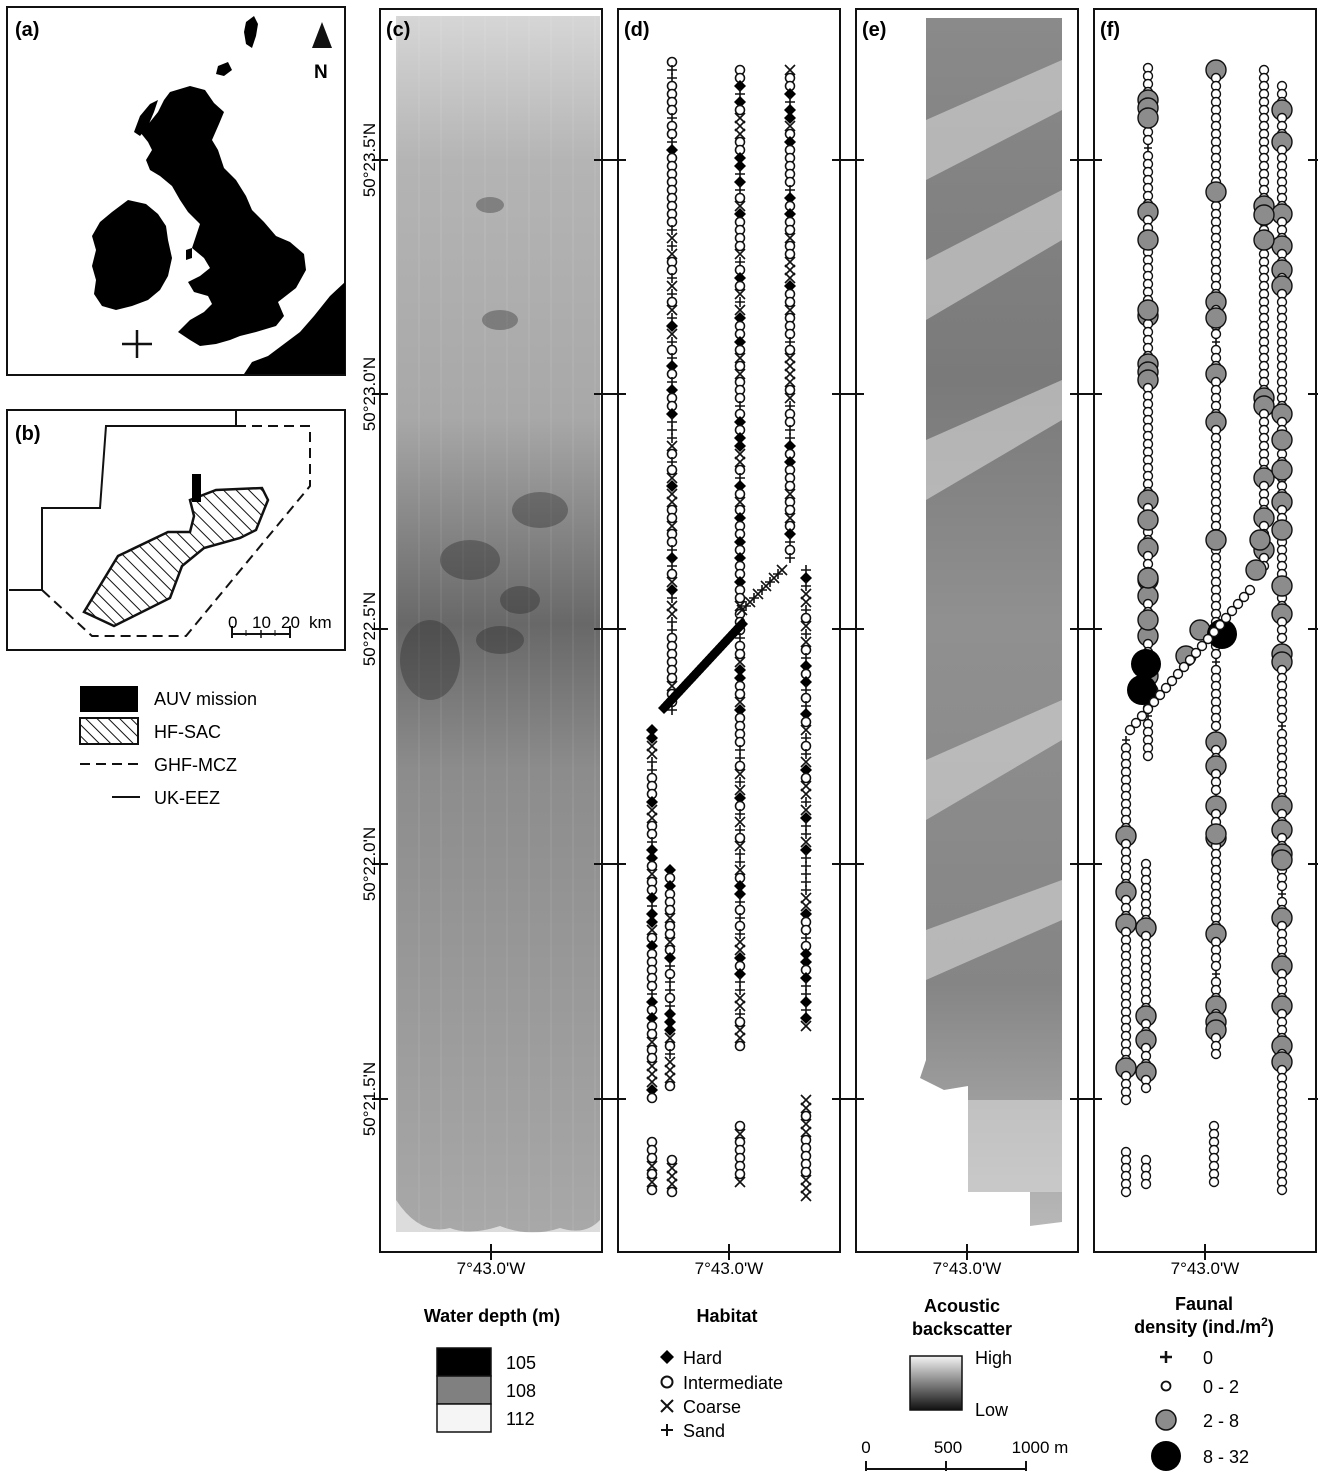 This screenshot has height=1478, width=1318. I want to click on coarse-x-icon, so click(667, 1406).